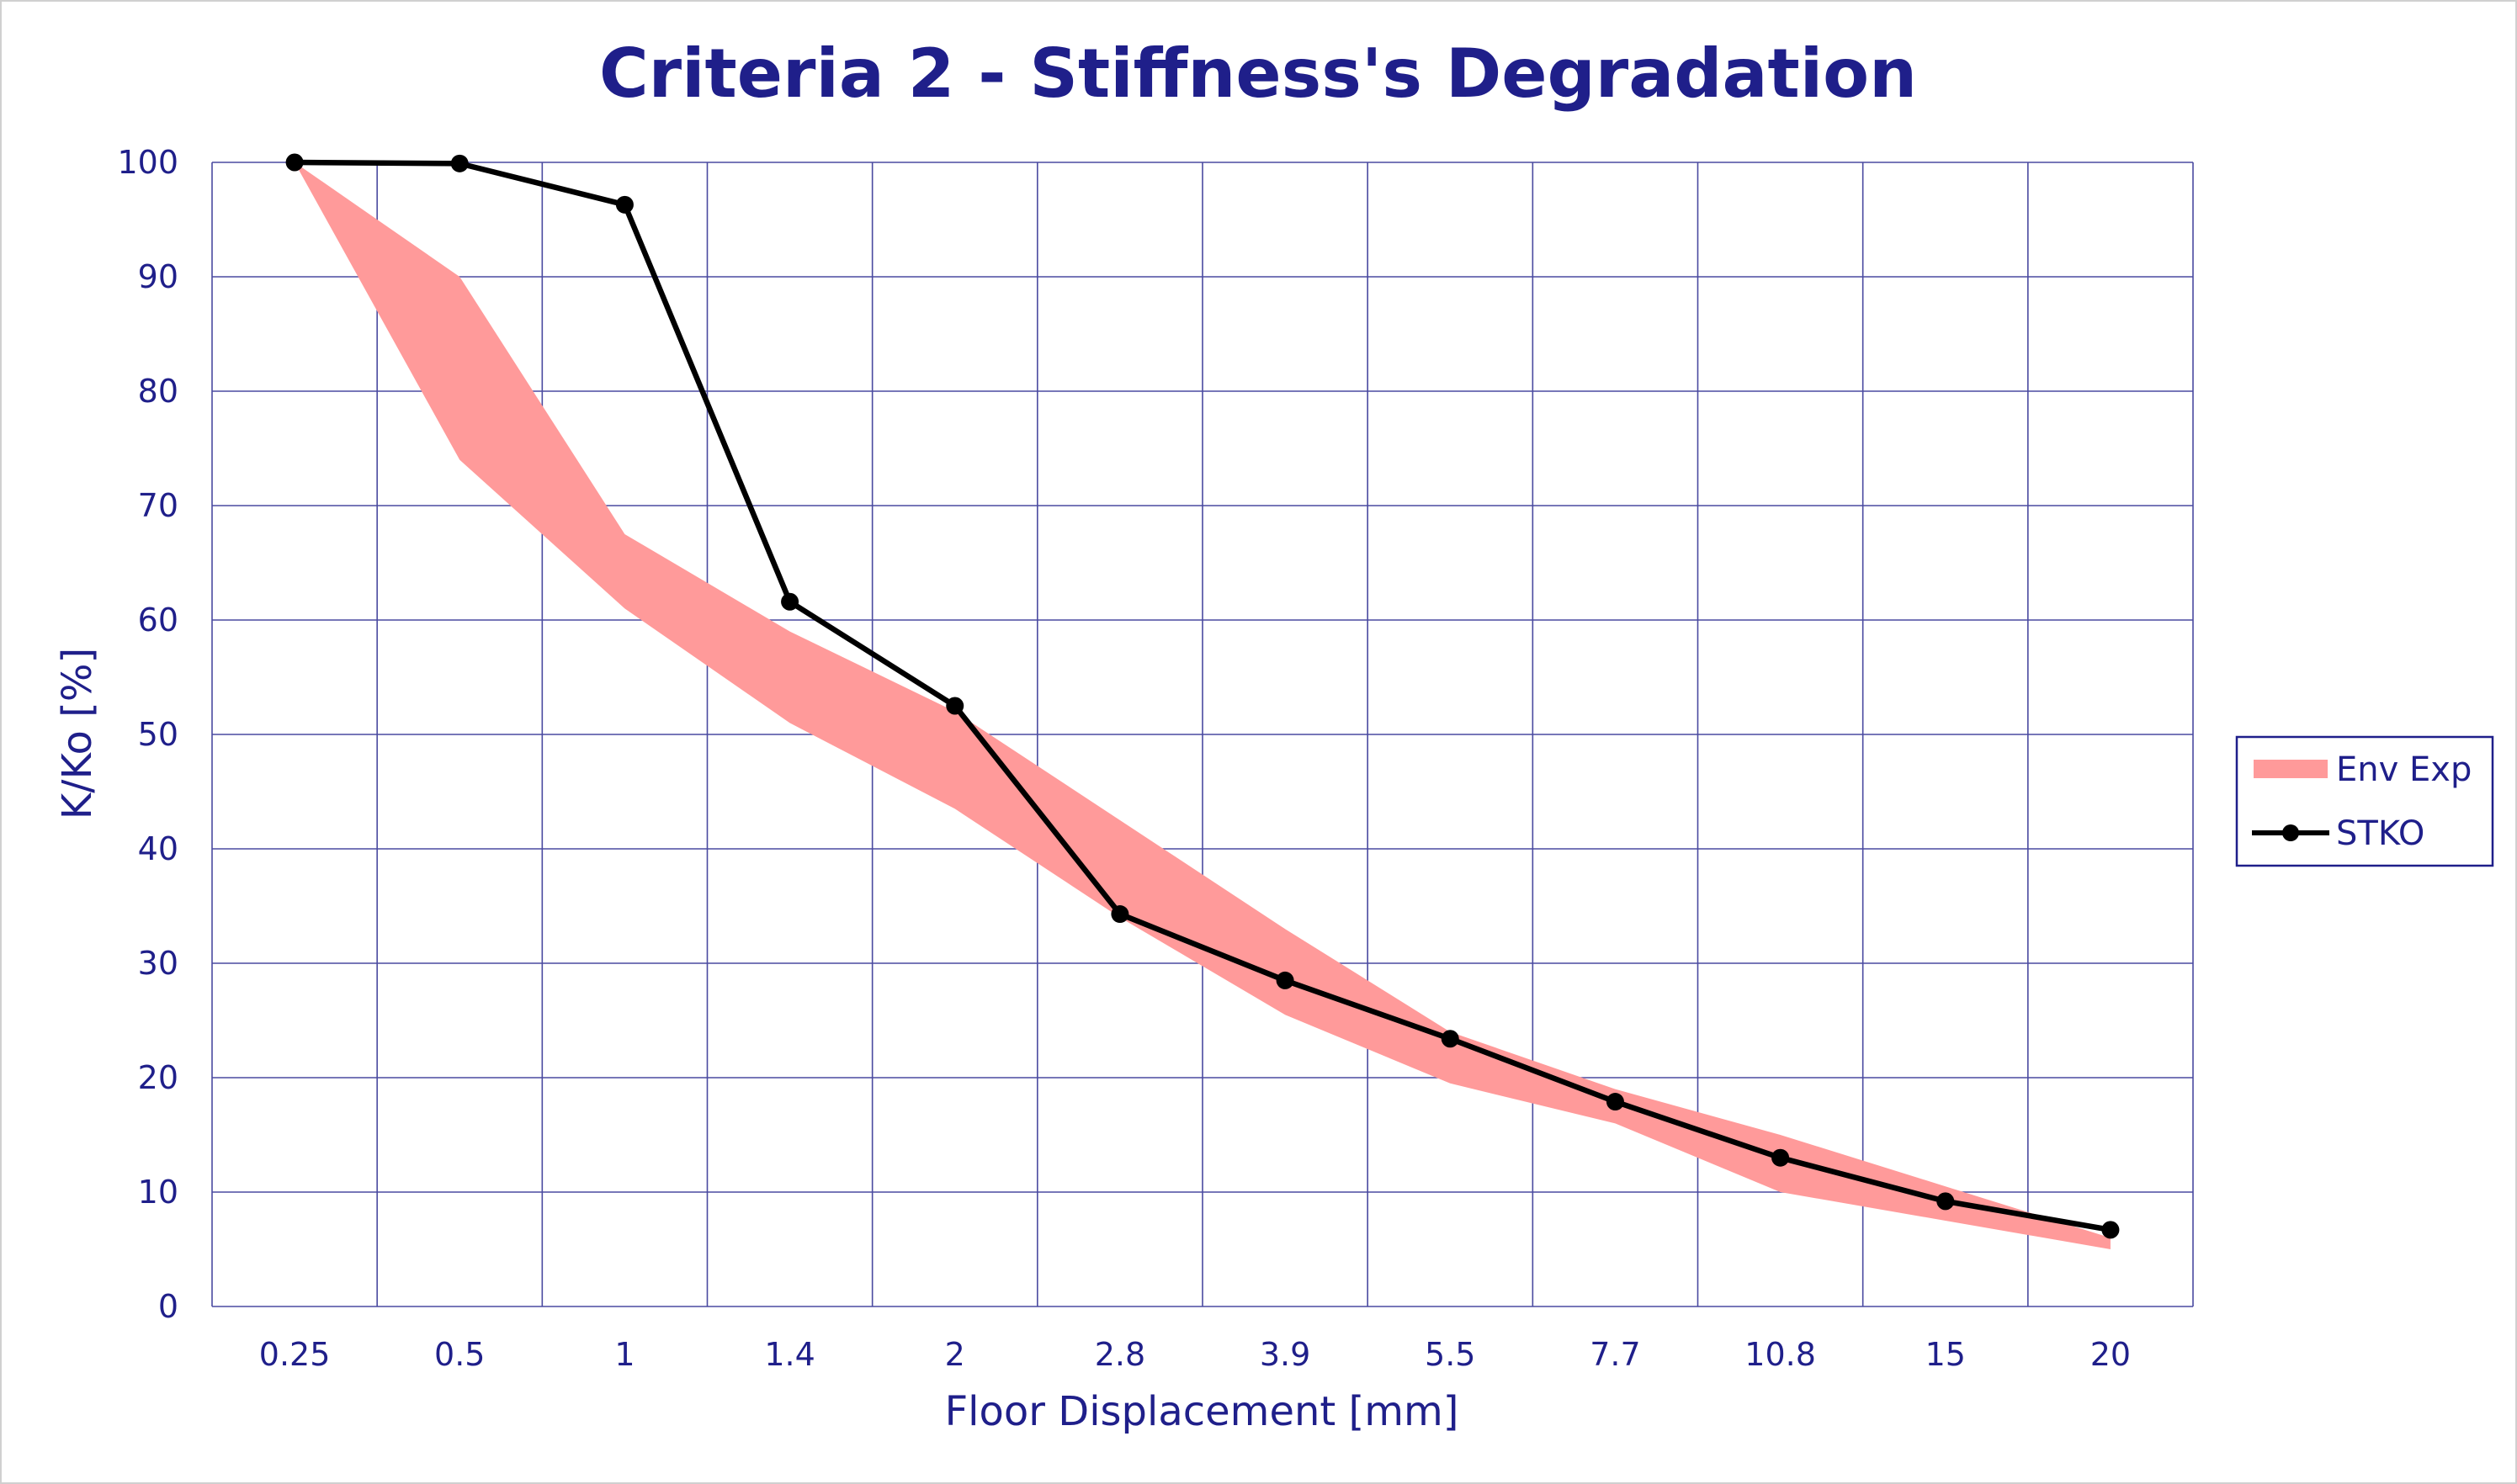 This screenshot has height=1484, width=2517. What do you see at coordinates (1285, 1354) in the screenshot?
I see `x-tick-label: 3.9` at bounding box center [1285, 1354].